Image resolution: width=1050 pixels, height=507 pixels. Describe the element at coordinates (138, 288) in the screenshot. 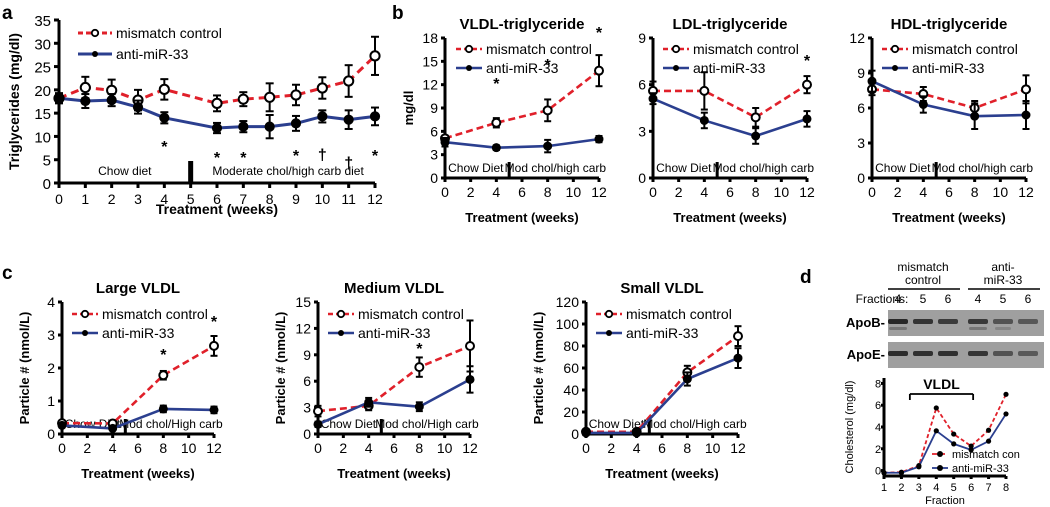

I see `chart-title: Large VLDL` at that location.